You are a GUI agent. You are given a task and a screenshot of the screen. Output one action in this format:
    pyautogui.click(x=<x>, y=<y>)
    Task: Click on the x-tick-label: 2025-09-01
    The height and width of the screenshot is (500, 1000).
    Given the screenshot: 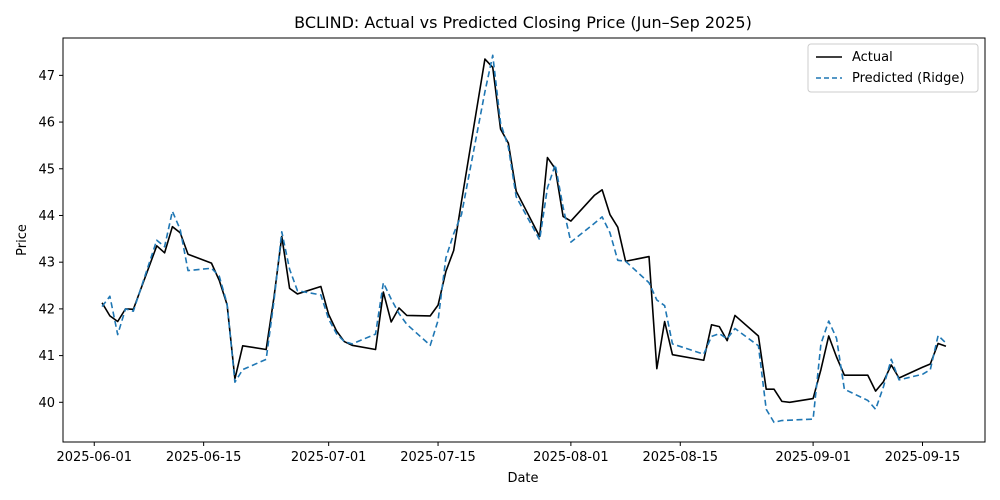 What is the action you would take?
    pyautogui.click(x=813, y=457)
    